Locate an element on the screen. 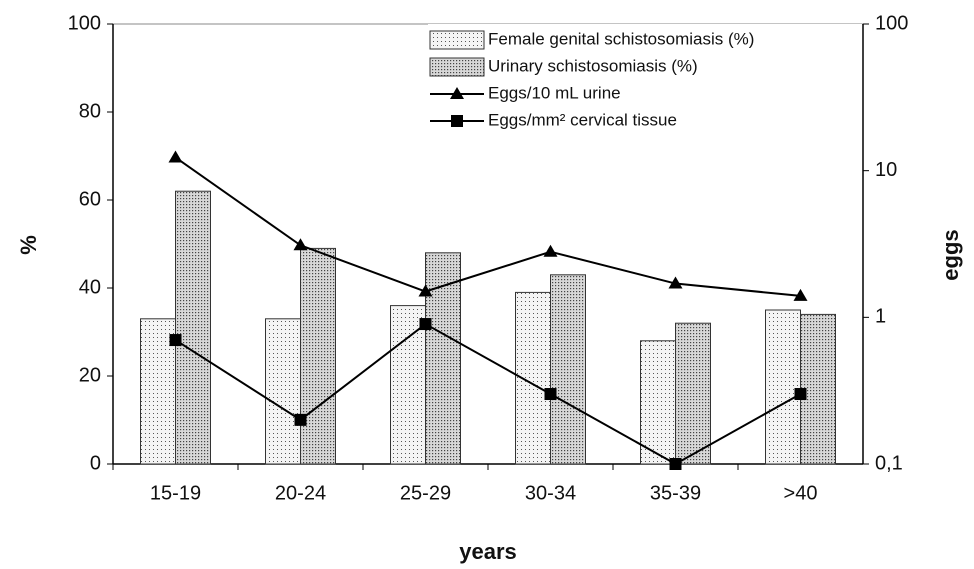 The image size is (974, 569). y-tick-label: 100 is located at coordinates (84, 23).